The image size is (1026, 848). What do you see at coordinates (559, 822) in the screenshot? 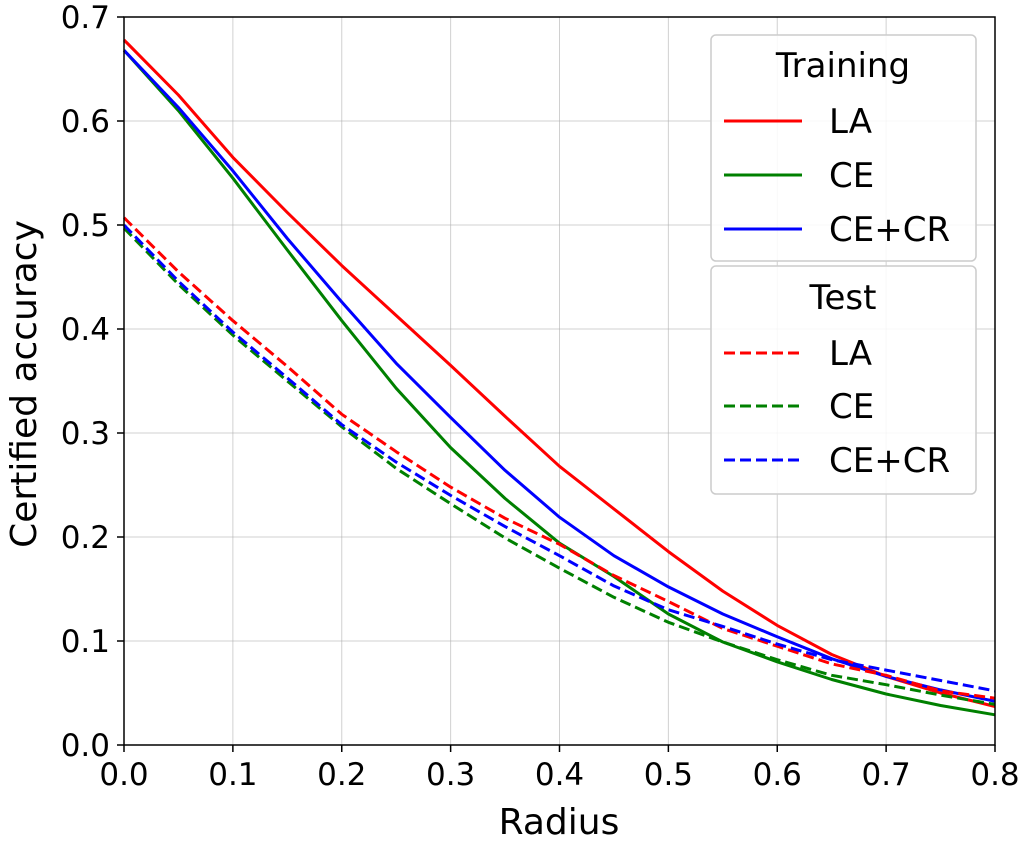
I see `x-axis-label: Radius` at bounding box center [559, 822].